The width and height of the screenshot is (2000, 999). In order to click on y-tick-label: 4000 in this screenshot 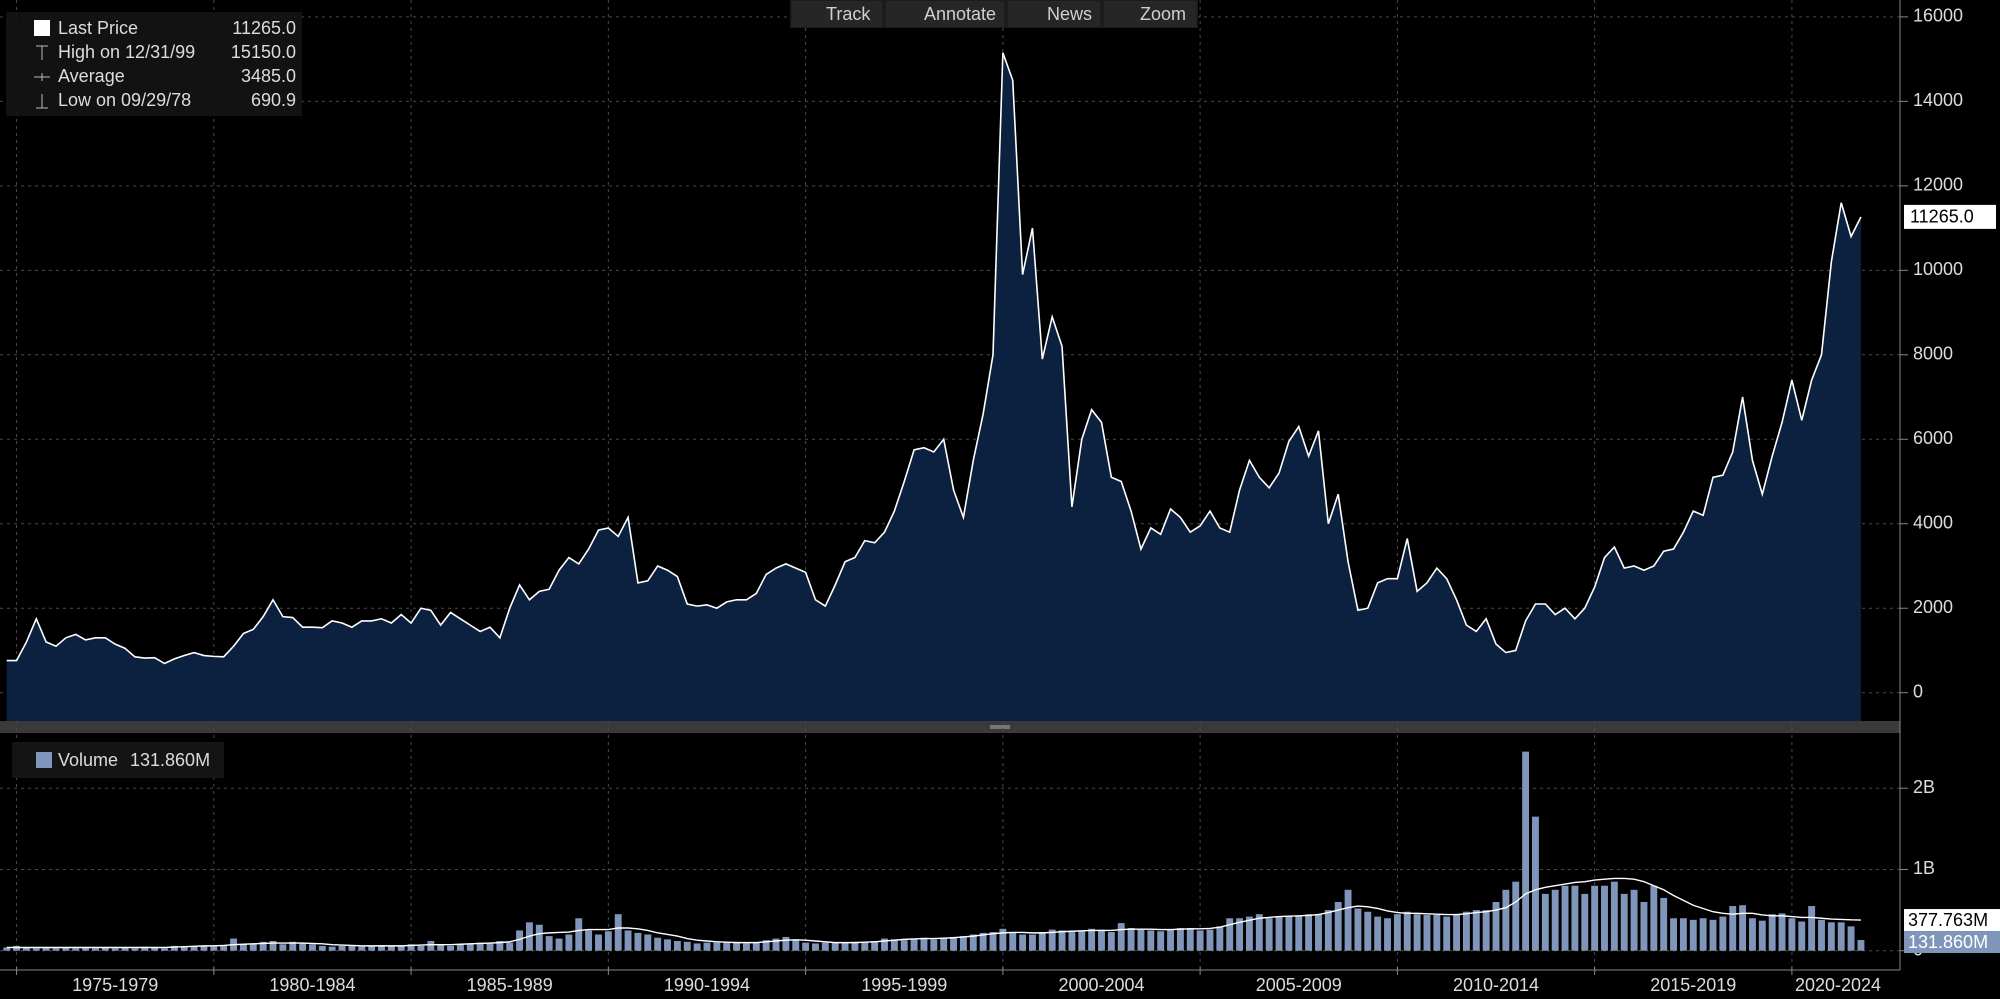, I will do `click(1933, 522)`.